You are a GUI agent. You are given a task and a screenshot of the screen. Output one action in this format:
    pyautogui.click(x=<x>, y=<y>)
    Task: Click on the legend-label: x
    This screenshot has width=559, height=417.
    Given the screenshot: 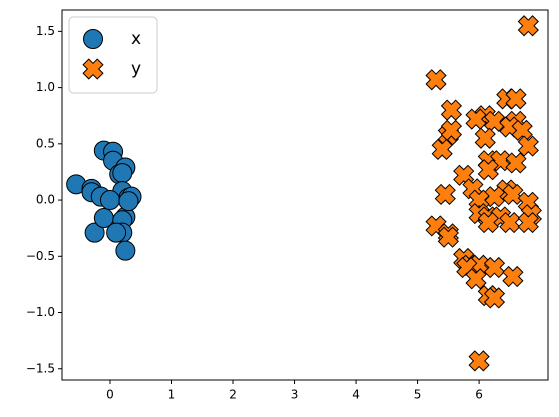 What is the action you would take?
    pyautogui.click(x=136, y=39)
    